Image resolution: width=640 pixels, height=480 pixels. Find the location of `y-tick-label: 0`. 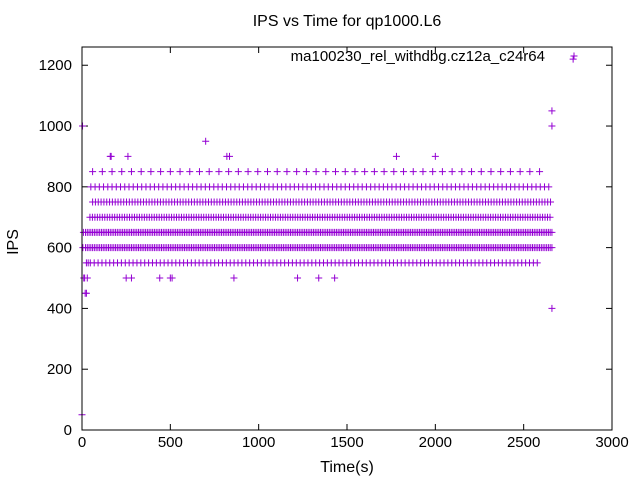

y-tick-label: 0 is located at coordinates (68, 430).